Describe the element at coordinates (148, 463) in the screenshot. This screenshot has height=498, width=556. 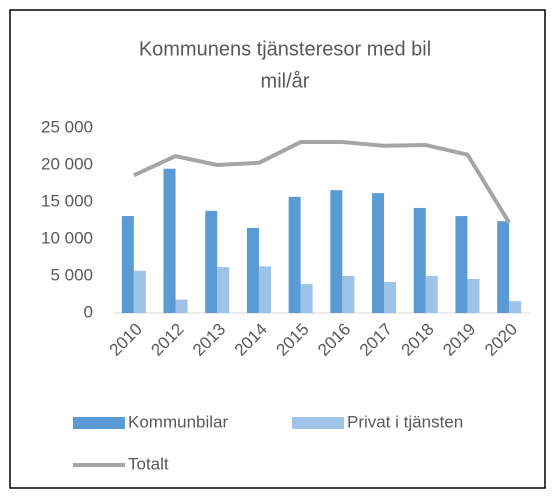
I see `legend-label: Totalt` at that location.